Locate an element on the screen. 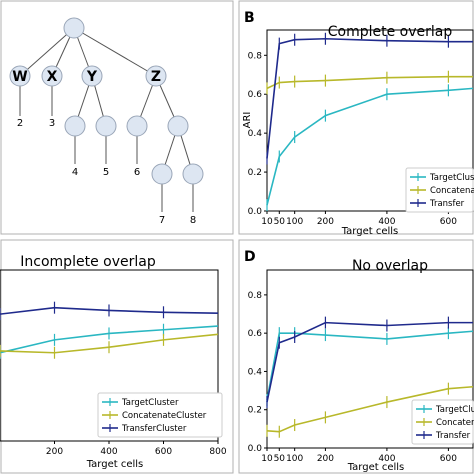  leaf-number: 2 is located at coordinates (20, 123).